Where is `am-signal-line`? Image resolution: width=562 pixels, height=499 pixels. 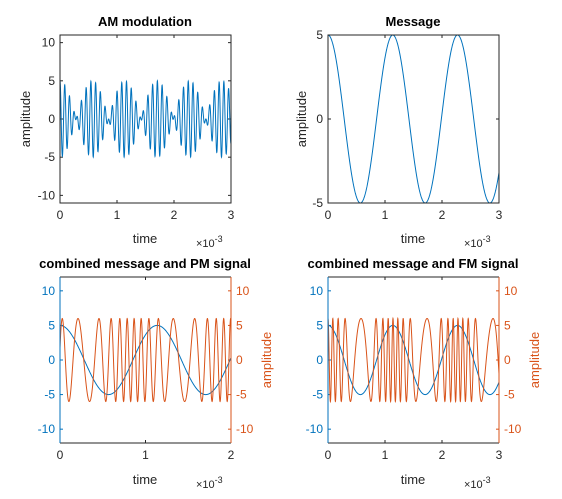 am-signal-line is located at coordinates (145, 119).